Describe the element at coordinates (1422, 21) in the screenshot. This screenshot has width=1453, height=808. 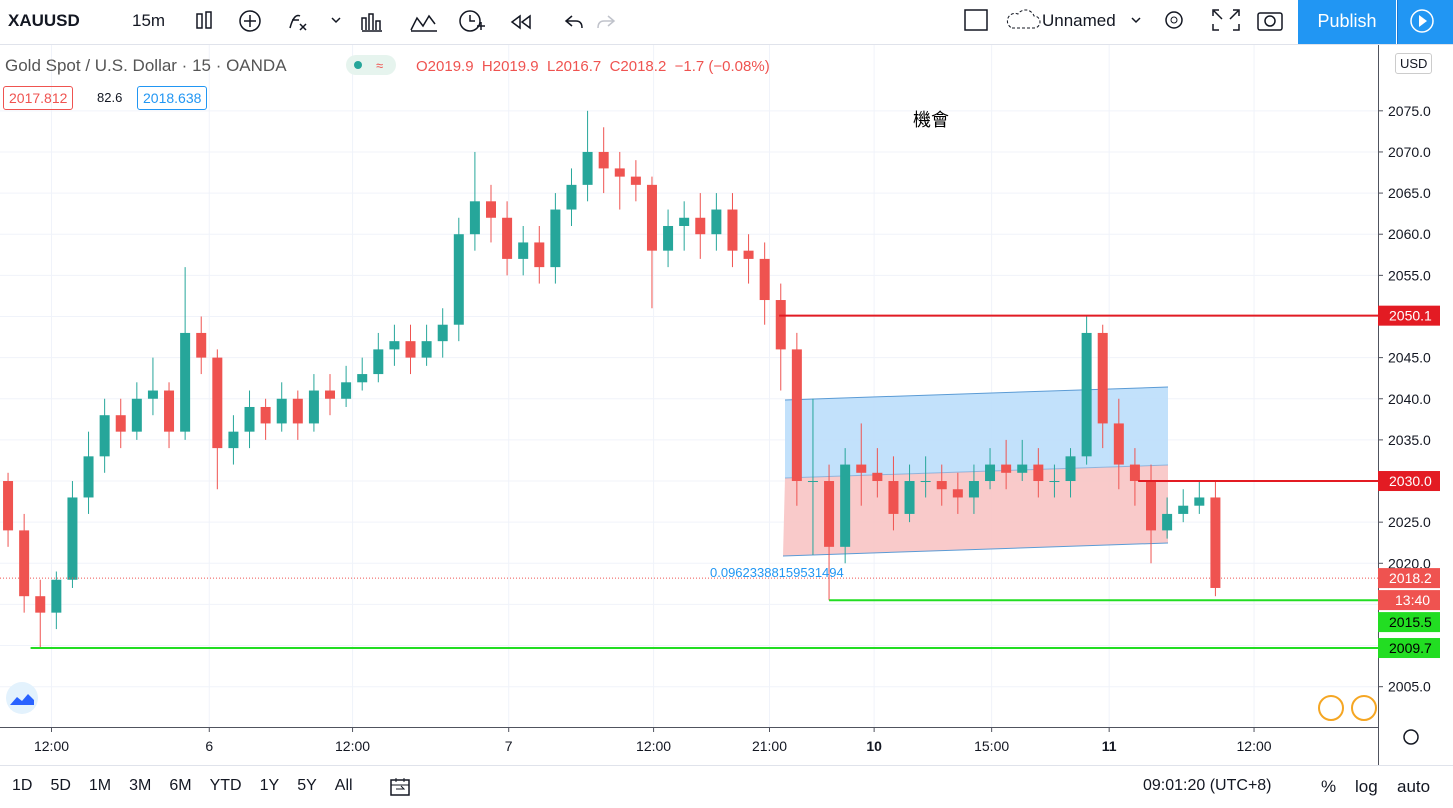
I see `play-icon` at that location.